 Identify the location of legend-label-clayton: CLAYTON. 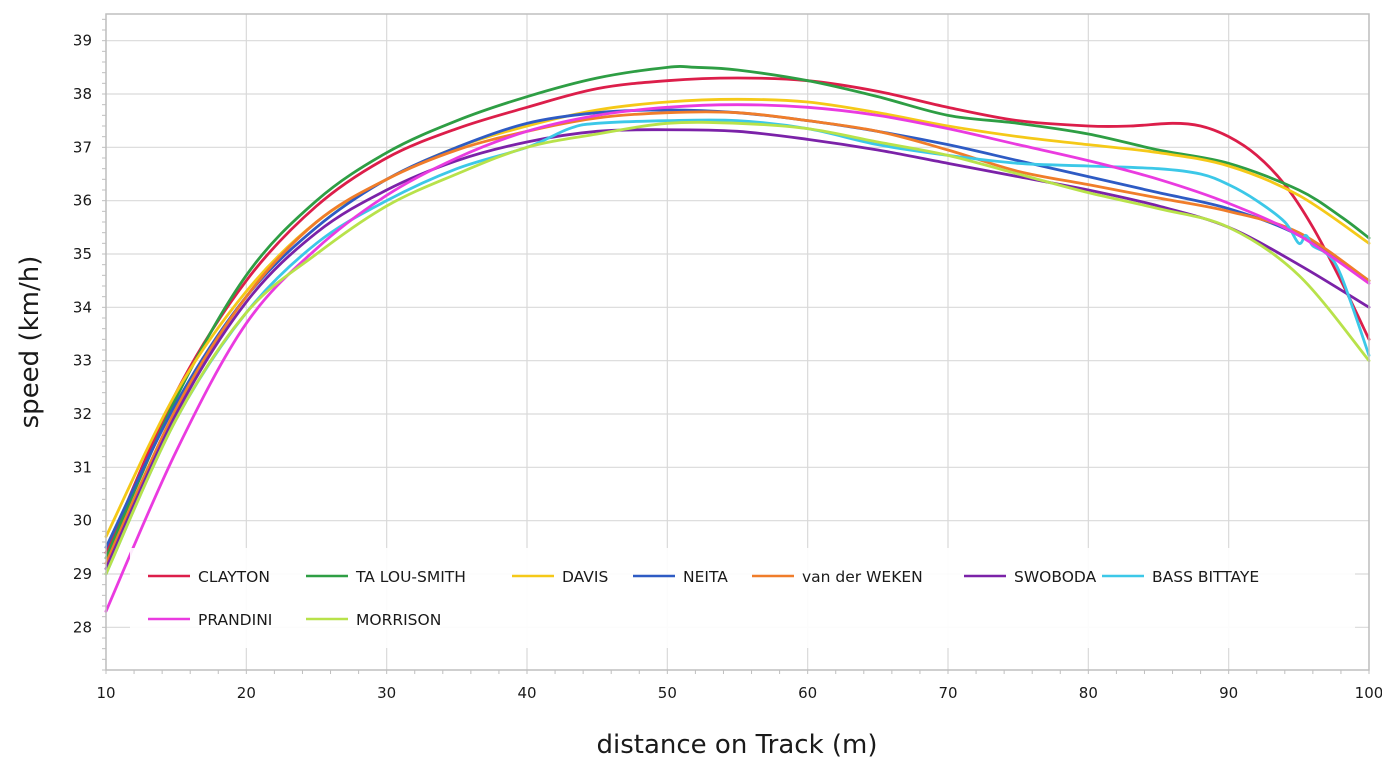
(234, 577).